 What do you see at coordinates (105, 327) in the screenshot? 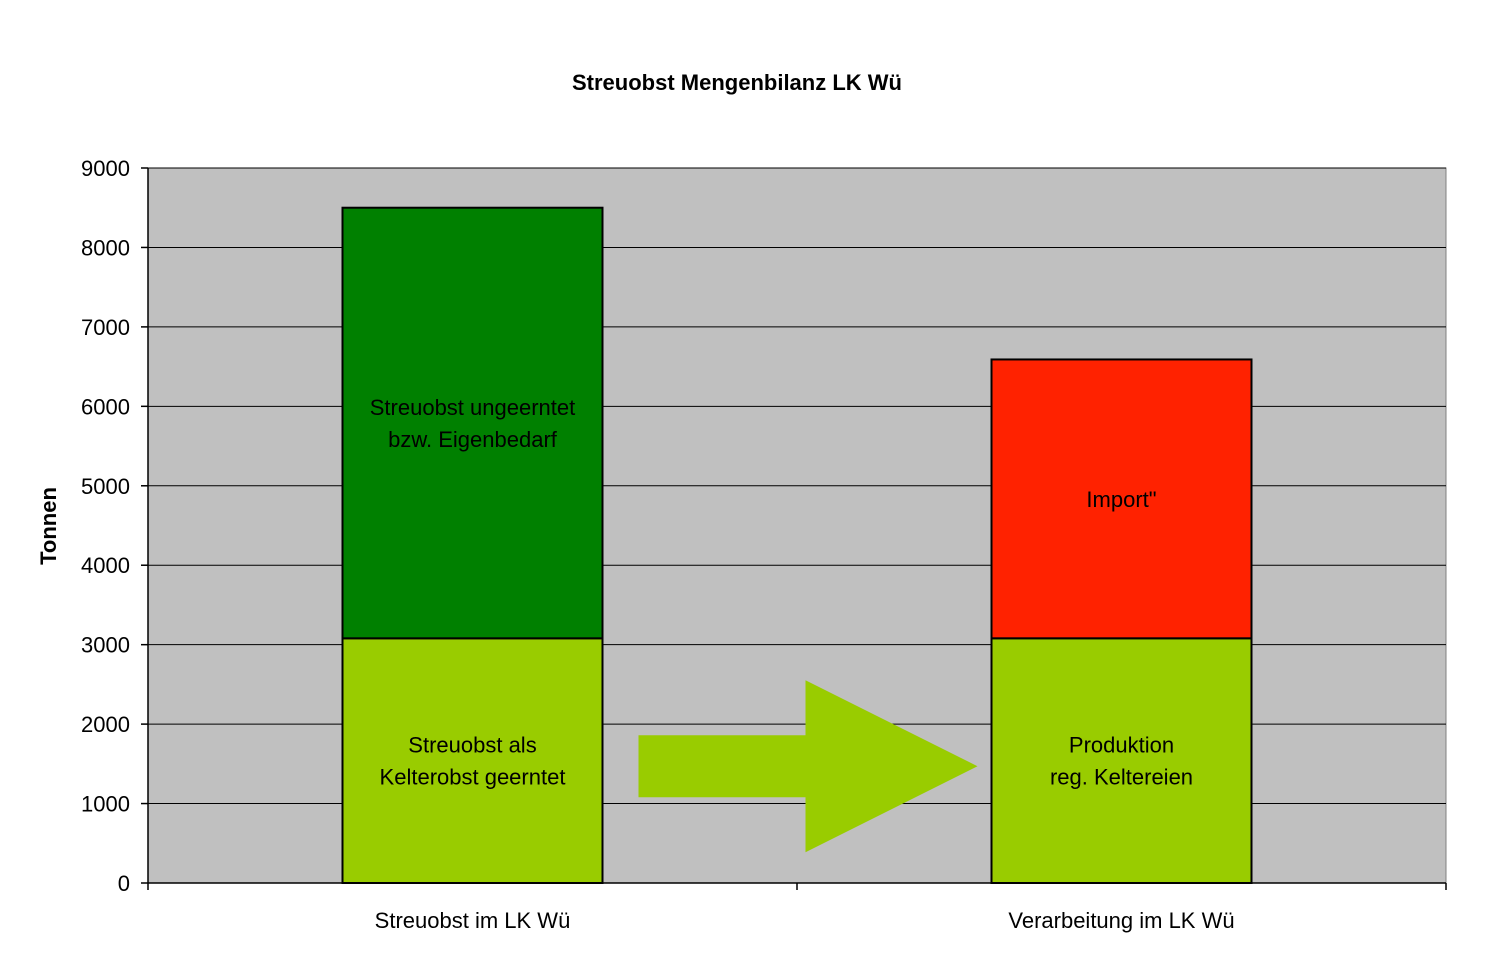
I see `y-tick-label: 7000` at bounding box center [105, 327].